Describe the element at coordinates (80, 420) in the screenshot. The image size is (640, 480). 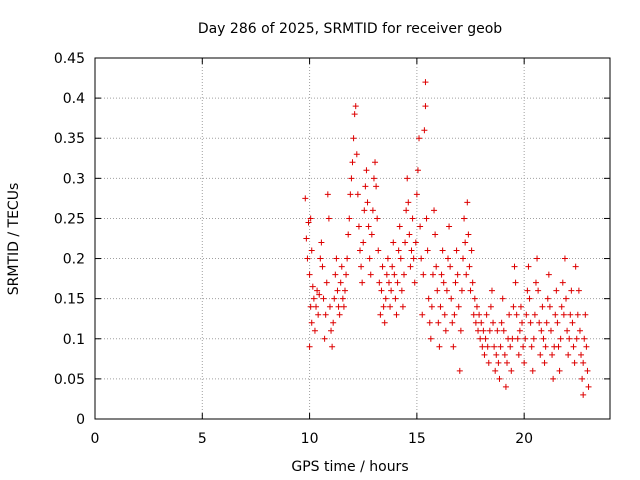
I see `y-tick-label: 0` at that location.